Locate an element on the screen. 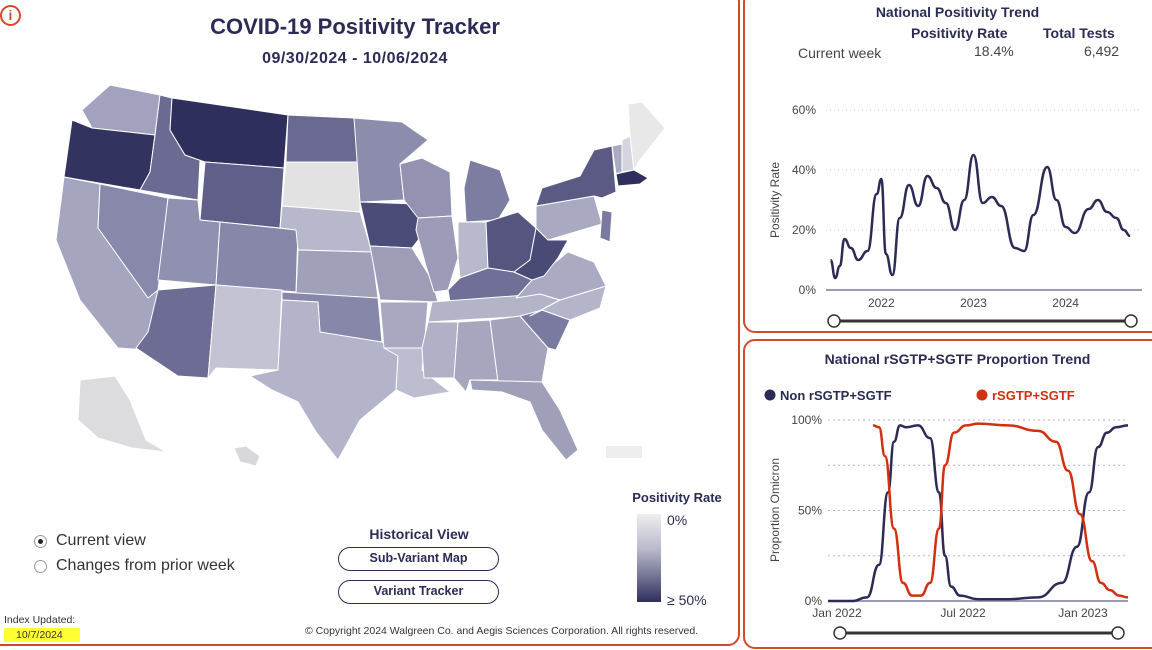 The width and height of the screenshot is (1152, 650). positivity-x-tick: 2022 is located at coordinates (881, 303).